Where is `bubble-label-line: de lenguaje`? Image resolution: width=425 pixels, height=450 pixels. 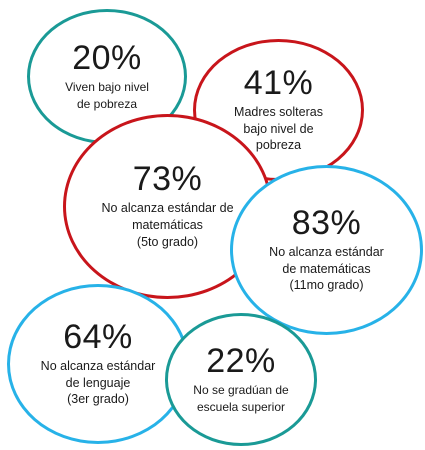
bubble-label-line: de lenguaje is located at coordinates (98, 382).